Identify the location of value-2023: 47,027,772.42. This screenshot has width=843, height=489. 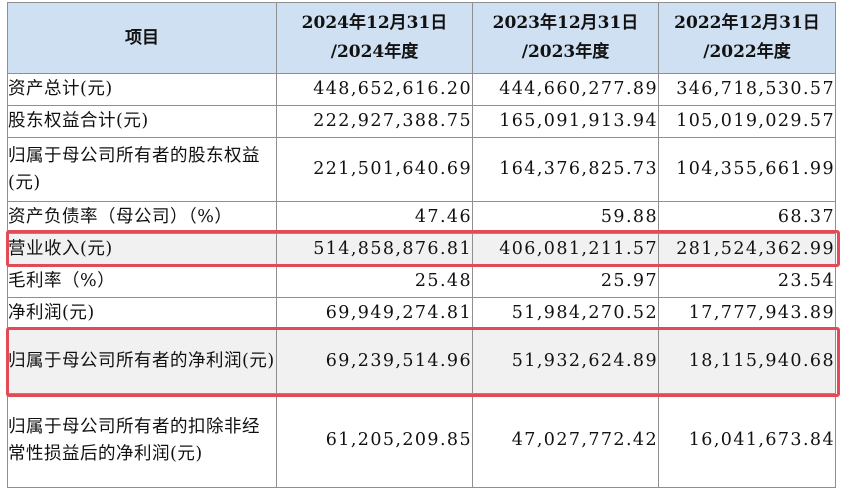
(565, 440).